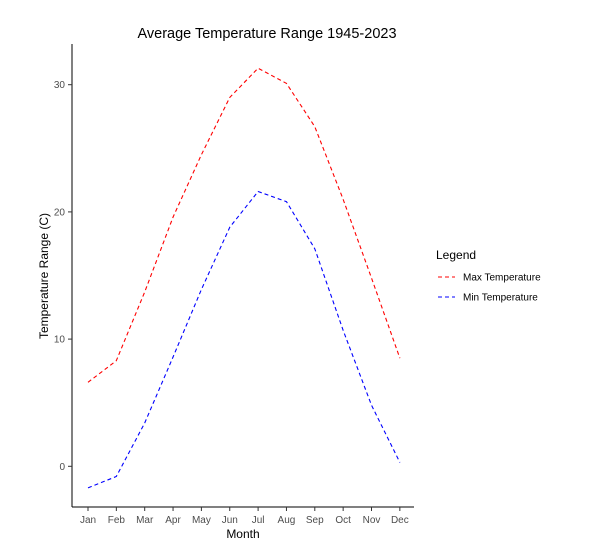  Describe the element at coordinates (62, 467) in the screenshot. I see `y-tick-label: 0` at that location.